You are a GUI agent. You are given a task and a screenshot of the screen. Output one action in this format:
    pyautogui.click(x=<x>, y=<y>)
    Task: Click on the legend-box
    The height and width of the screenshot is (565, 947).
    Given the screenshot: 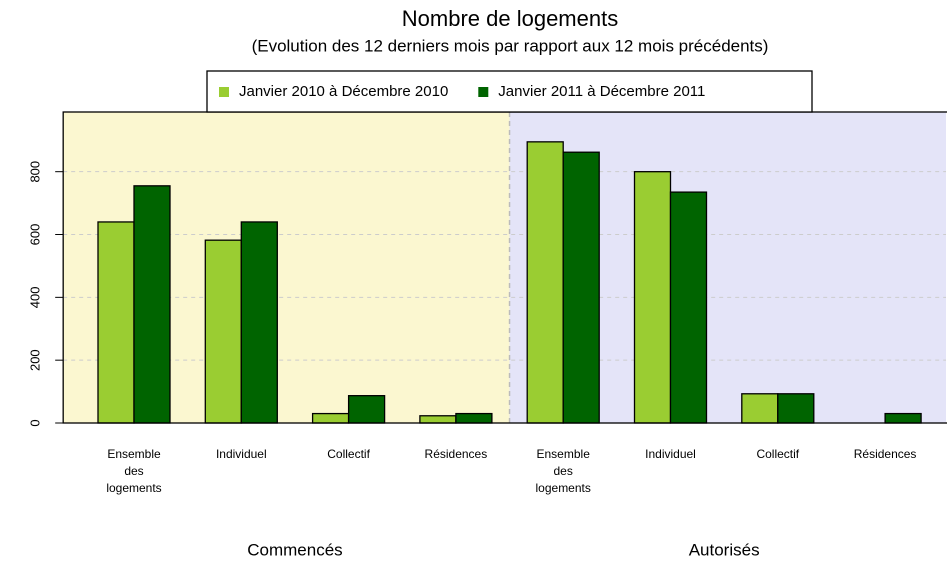 What is the action you would take?
    pyautogui.click(x=509, y=91)
    